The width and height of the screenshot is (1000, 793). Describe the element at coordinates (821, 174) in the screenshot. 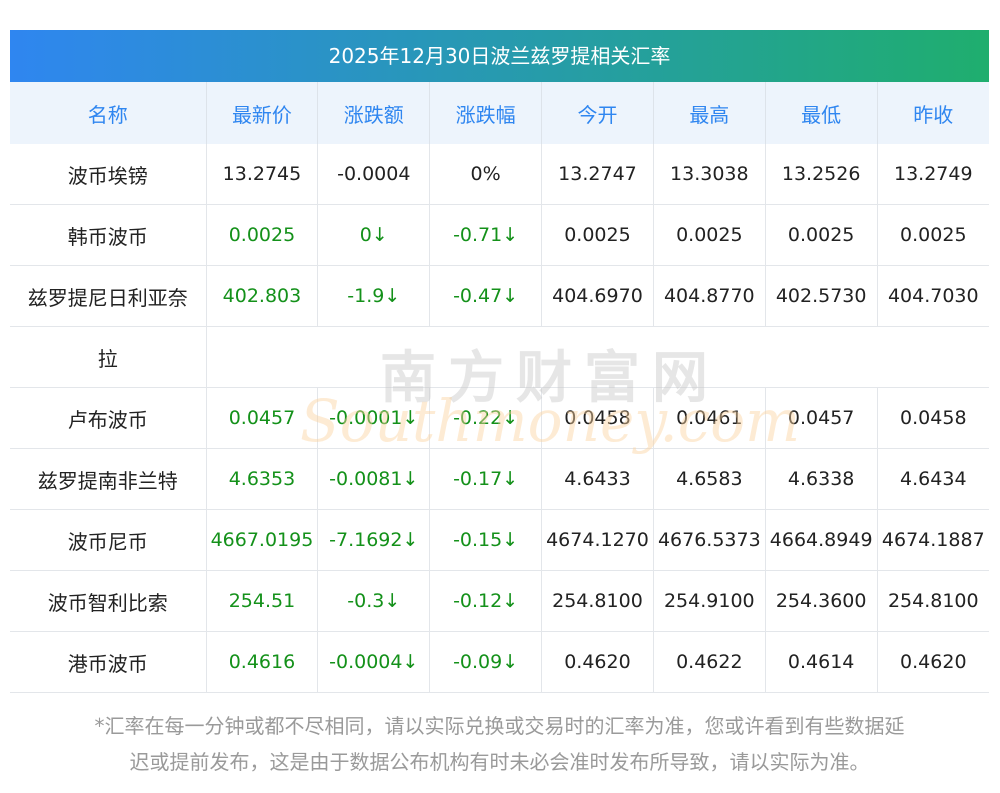

I see `low-price: 13.2526` at that location.